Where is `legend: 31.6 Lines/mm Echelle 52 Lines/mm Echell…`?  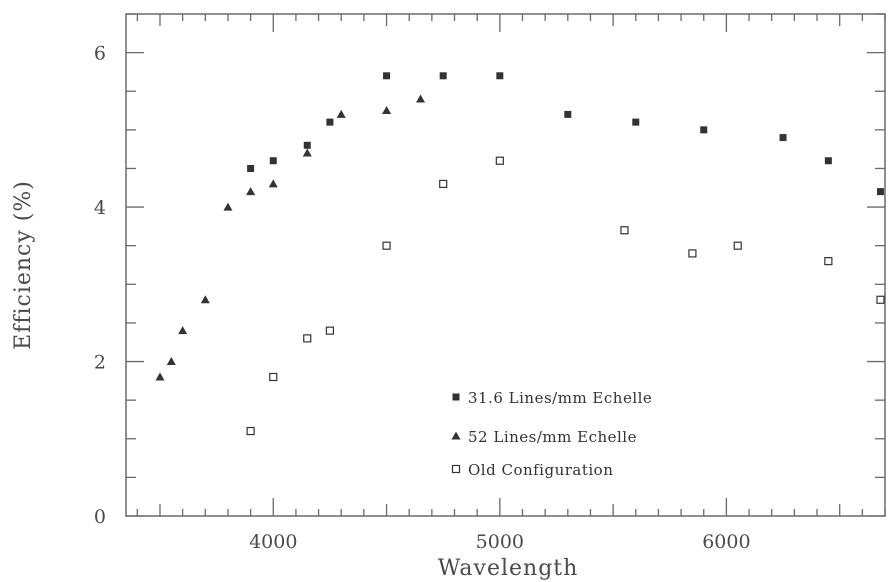
legend: 31.6 Lines/mm Echelle 52 Lines/mm Echell… is located at coordinates (551, 434).